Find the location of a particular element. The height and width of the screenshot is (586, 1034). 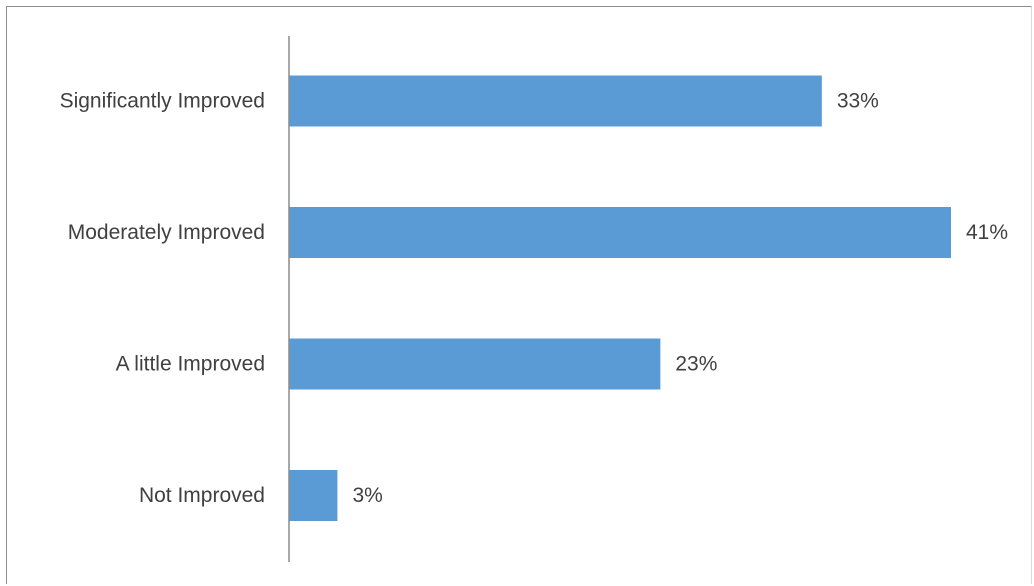

category-label-not-improved: Not Improved is located at coordinates (202, 495).